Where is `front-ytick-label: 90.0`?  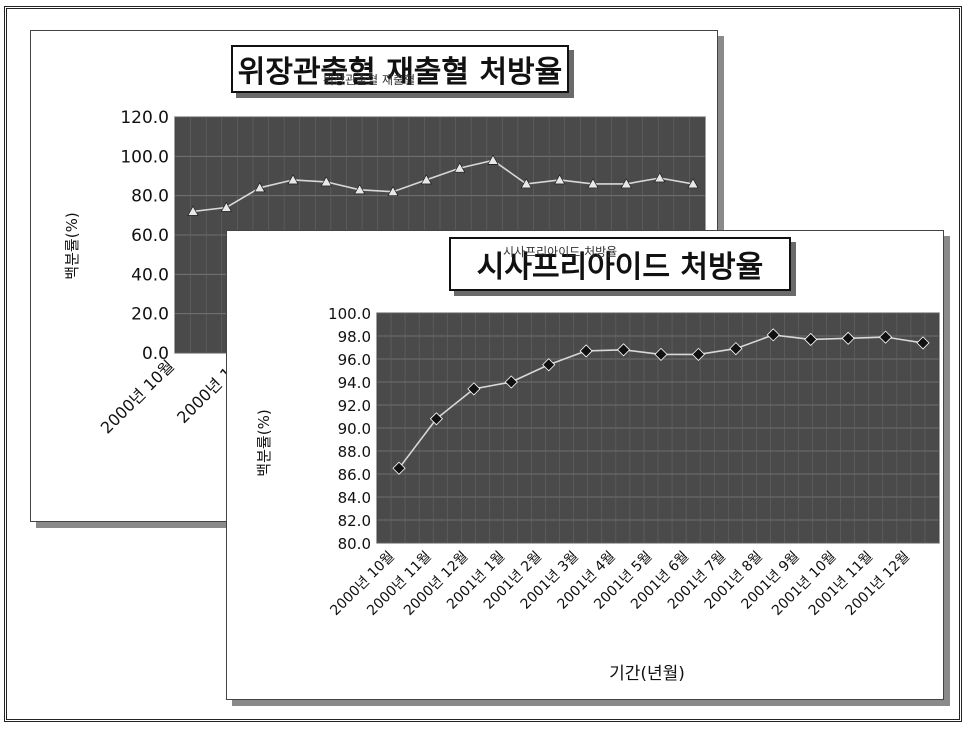
front-ytick-label: 90.0 is located at coordinates (354, 429).